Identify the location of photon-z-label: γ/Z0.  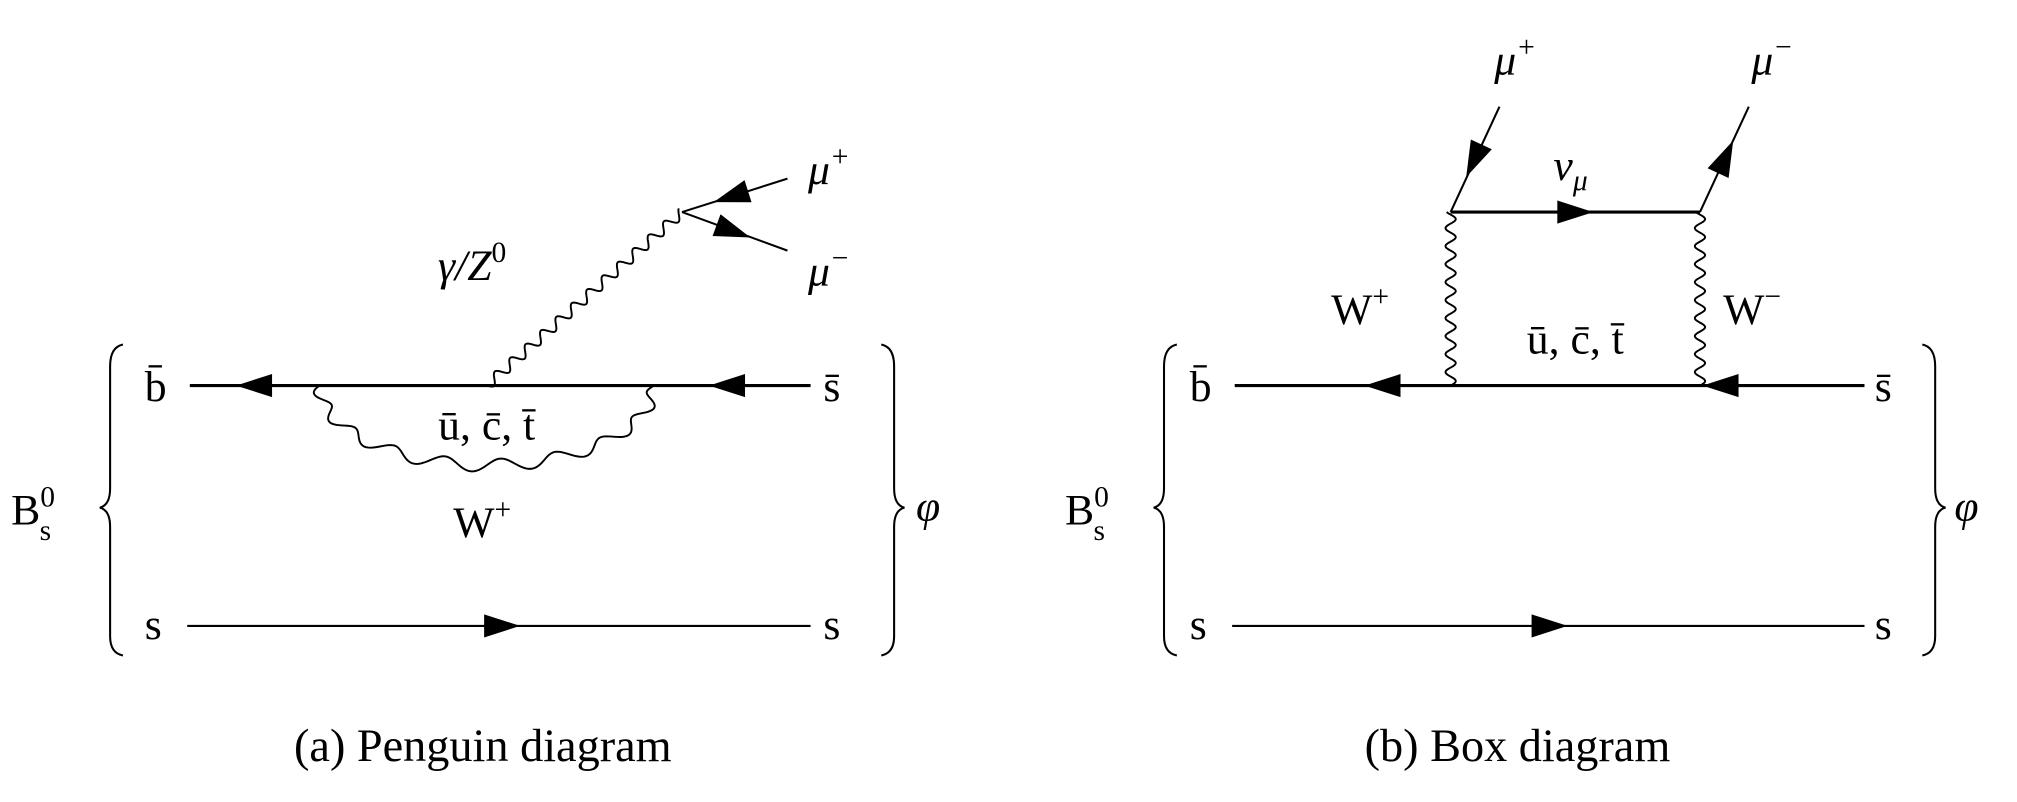
(472, 263).